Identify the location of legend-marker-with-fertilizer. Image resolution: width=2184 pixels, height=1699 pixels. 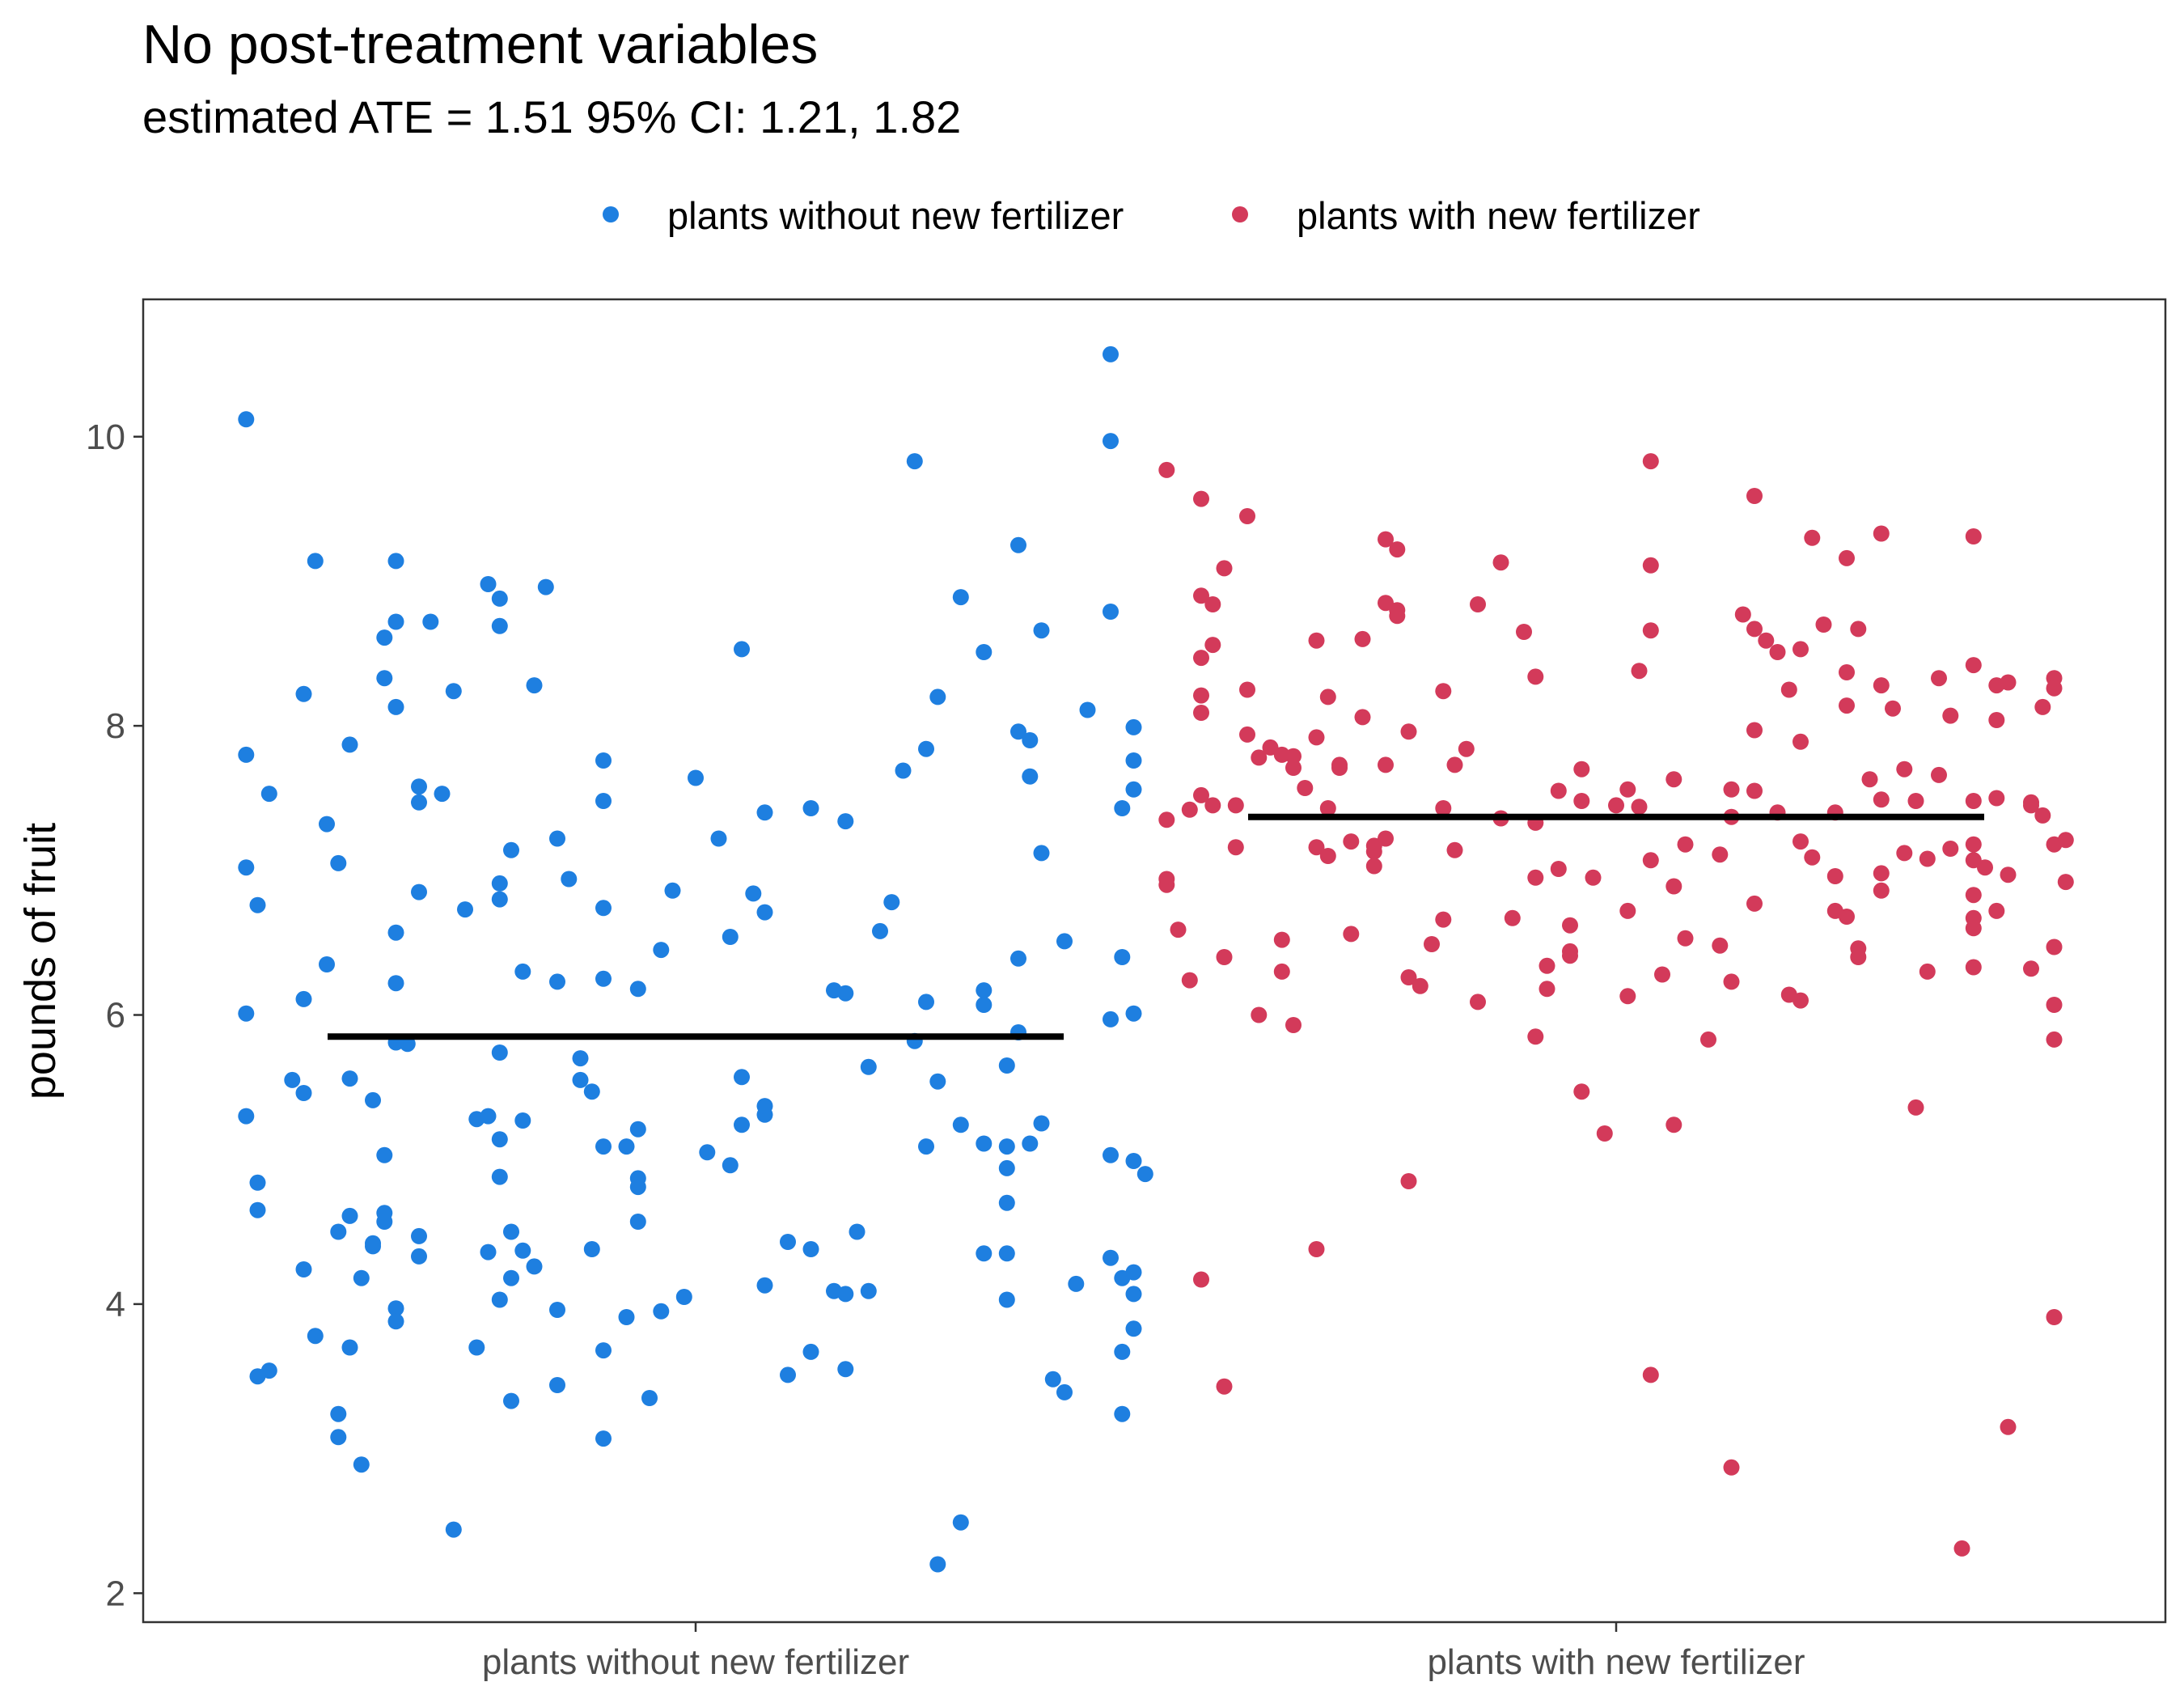
(1240, 214).